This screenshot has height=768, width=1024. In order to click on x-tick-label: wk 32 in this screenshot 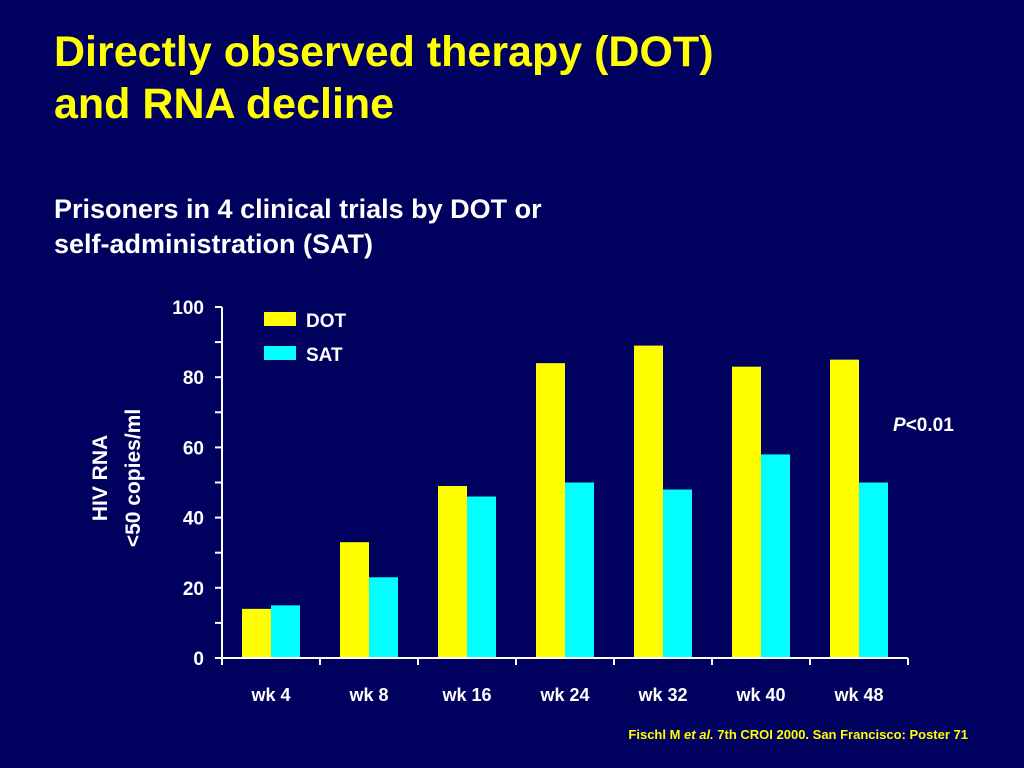, I will do `click(662, 695)`.